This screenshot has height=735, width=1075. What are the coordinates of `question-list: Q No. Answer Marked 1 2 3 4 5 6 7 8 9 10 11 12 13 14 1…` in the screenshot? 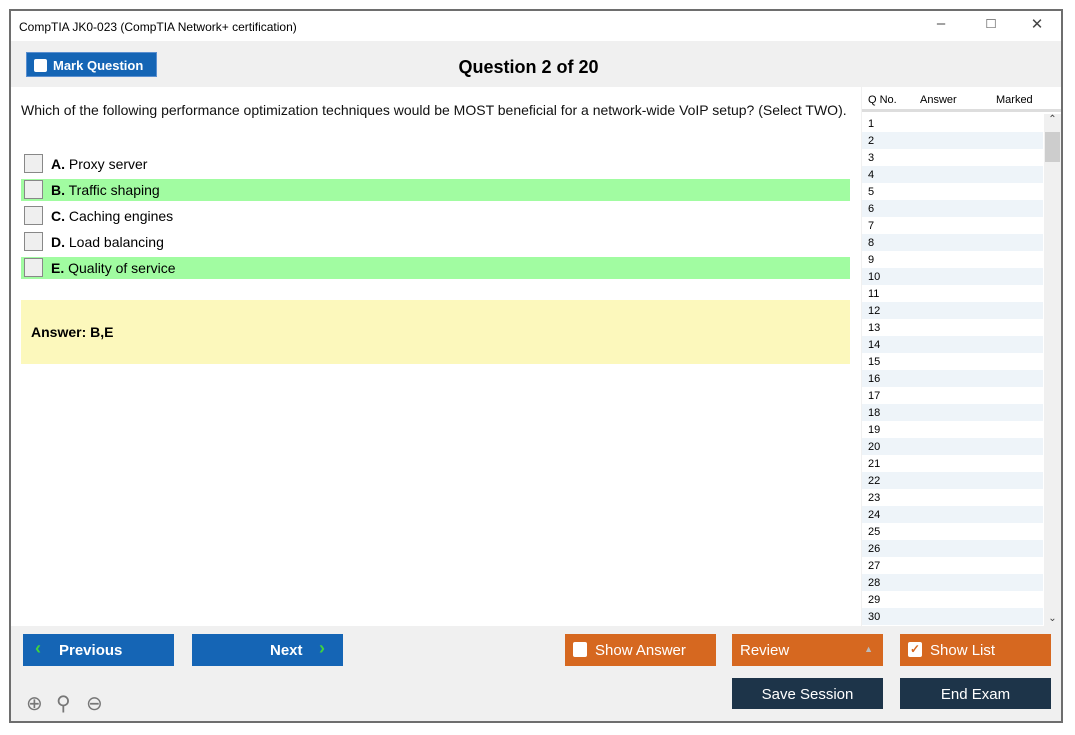 It's located at (961, 356).